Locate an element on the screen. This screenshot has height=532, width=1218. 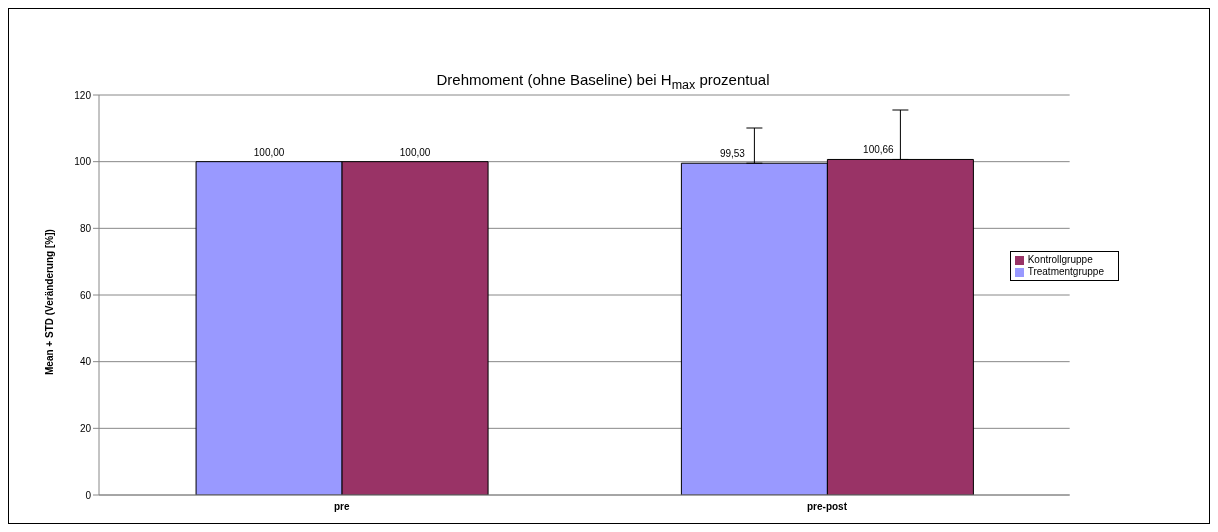
data-label: 99,53 is located at coordinates (732, 154).